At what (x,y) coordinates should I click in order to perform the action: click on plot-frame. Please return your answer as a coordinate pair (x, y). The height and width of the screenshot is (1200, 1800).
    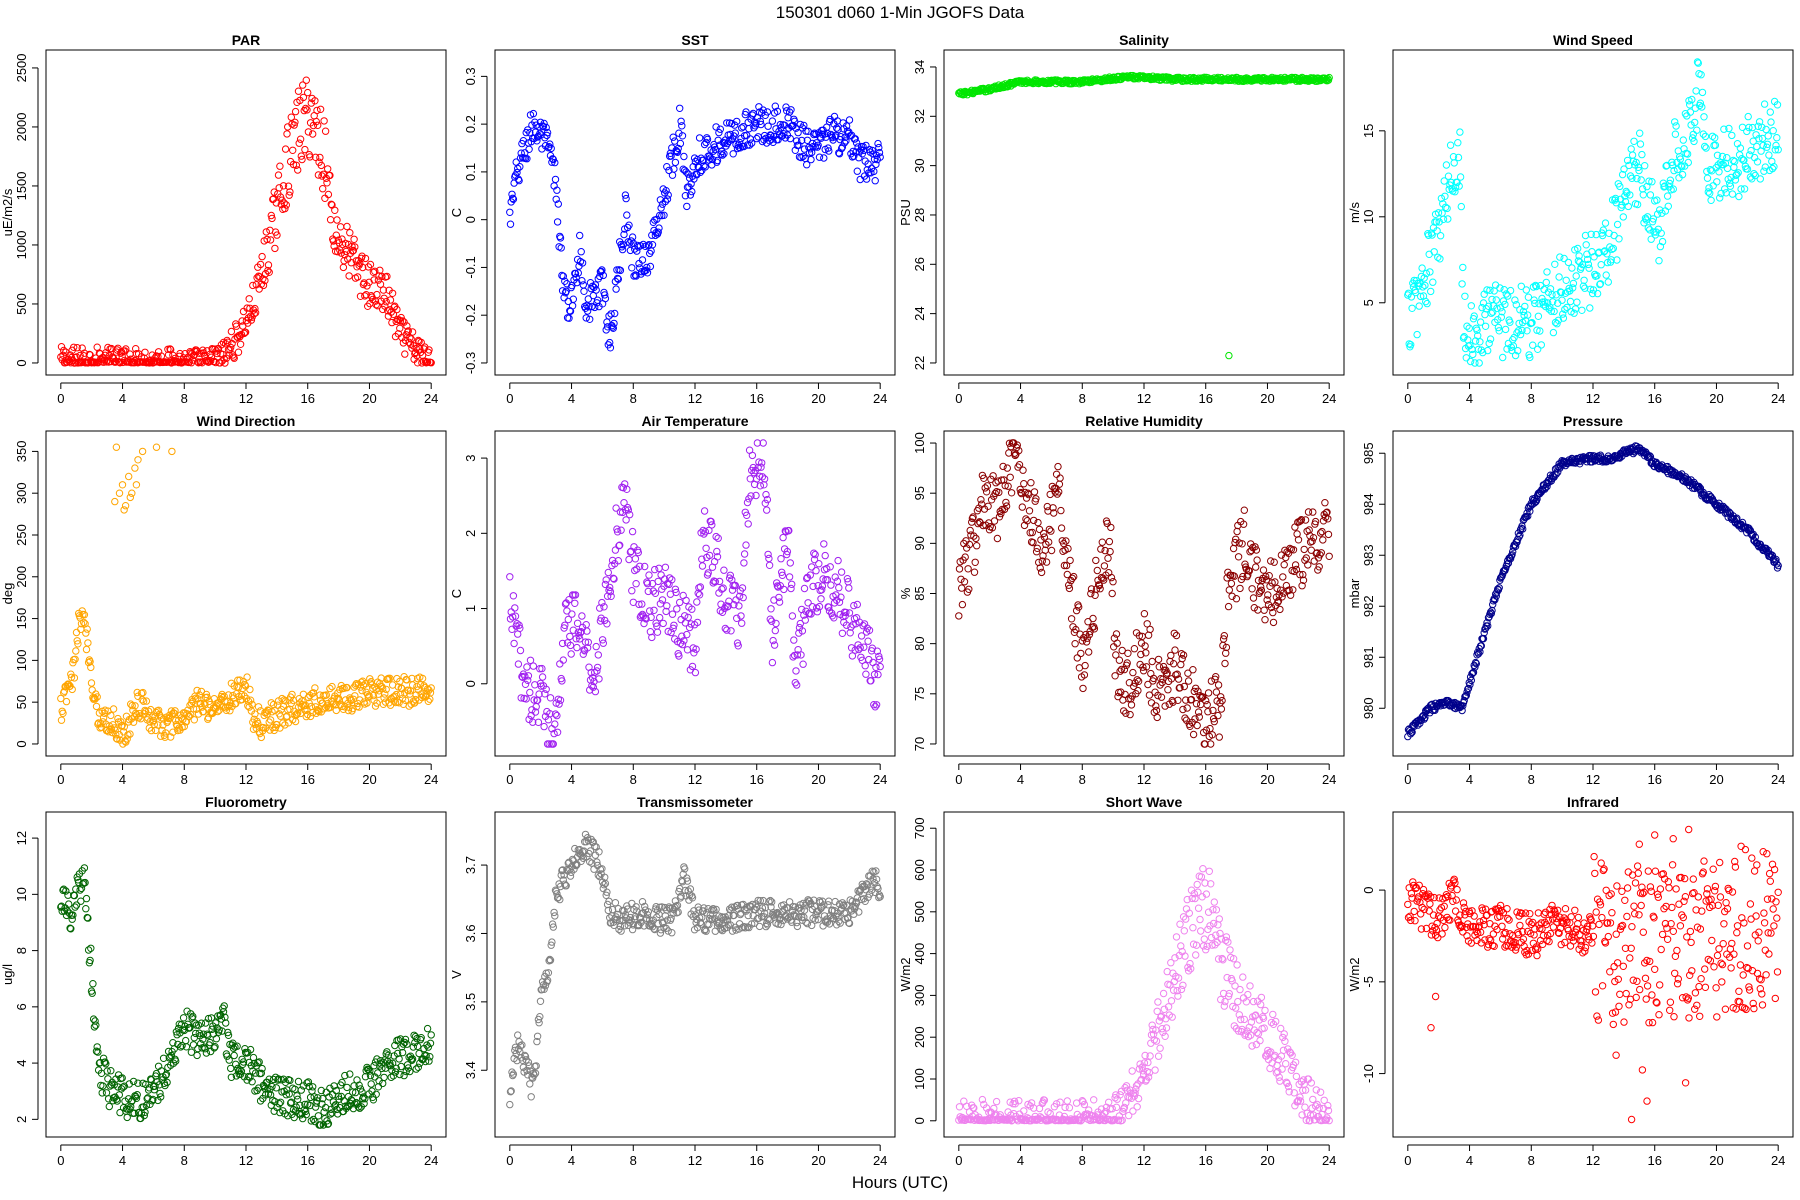
    Looking at the image, I should click on (246, 974).